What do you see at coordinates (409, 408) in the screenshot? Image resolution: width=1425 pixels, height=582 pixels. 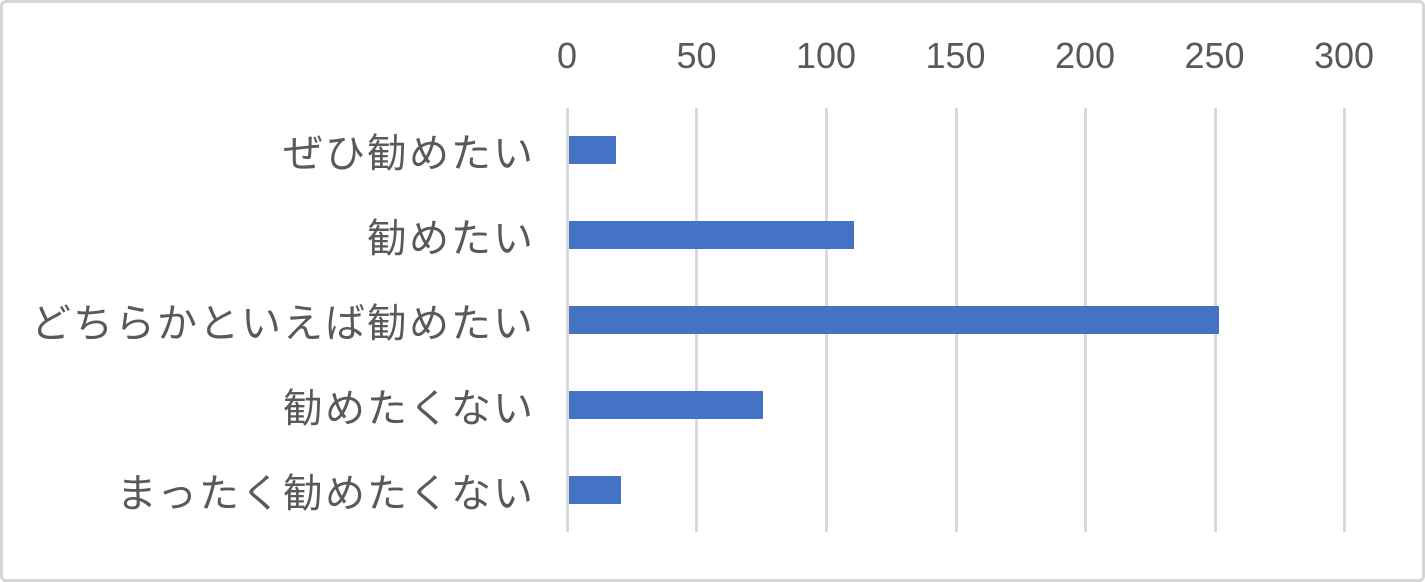 I see `category-label: 勧めたくない` at bounding box center [409, 408].